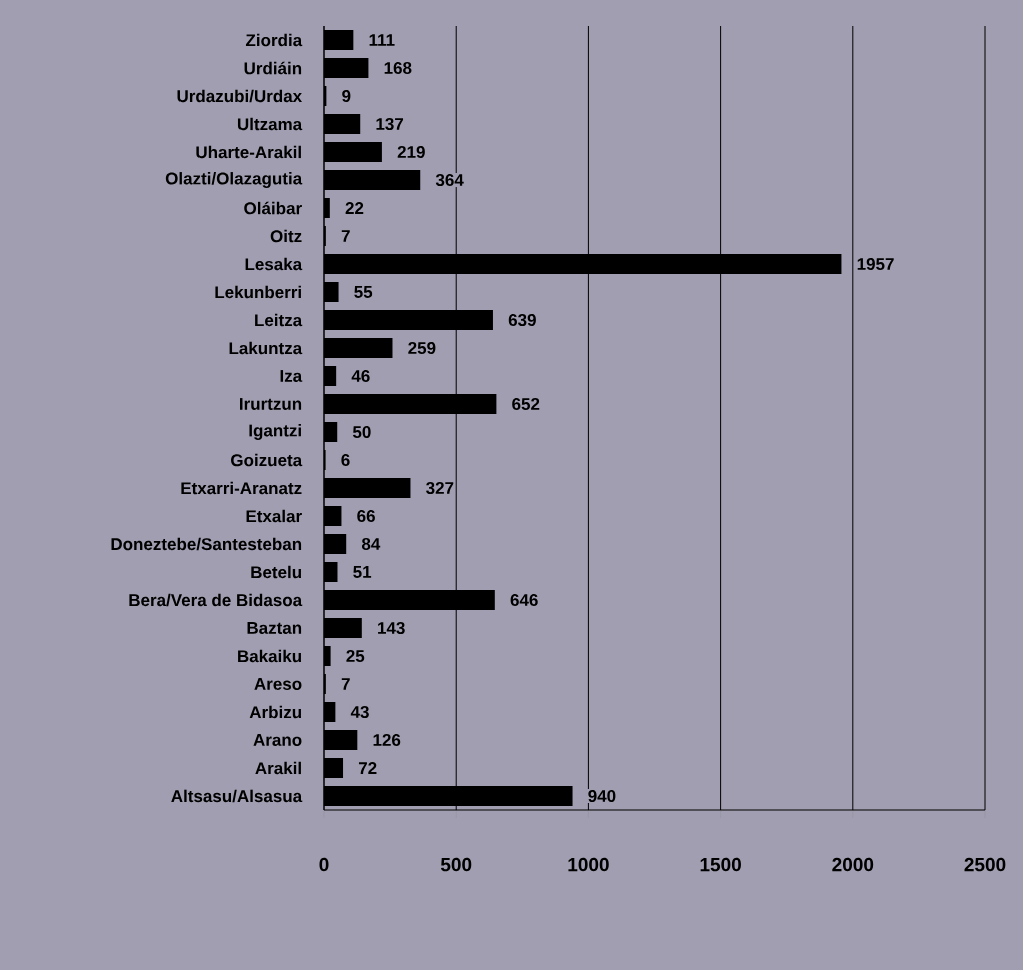 This screenshot has width=1023, height=970. Describe the element at coordinates (602, 796) in the screenshot. I see `data-label: 940` at that location.